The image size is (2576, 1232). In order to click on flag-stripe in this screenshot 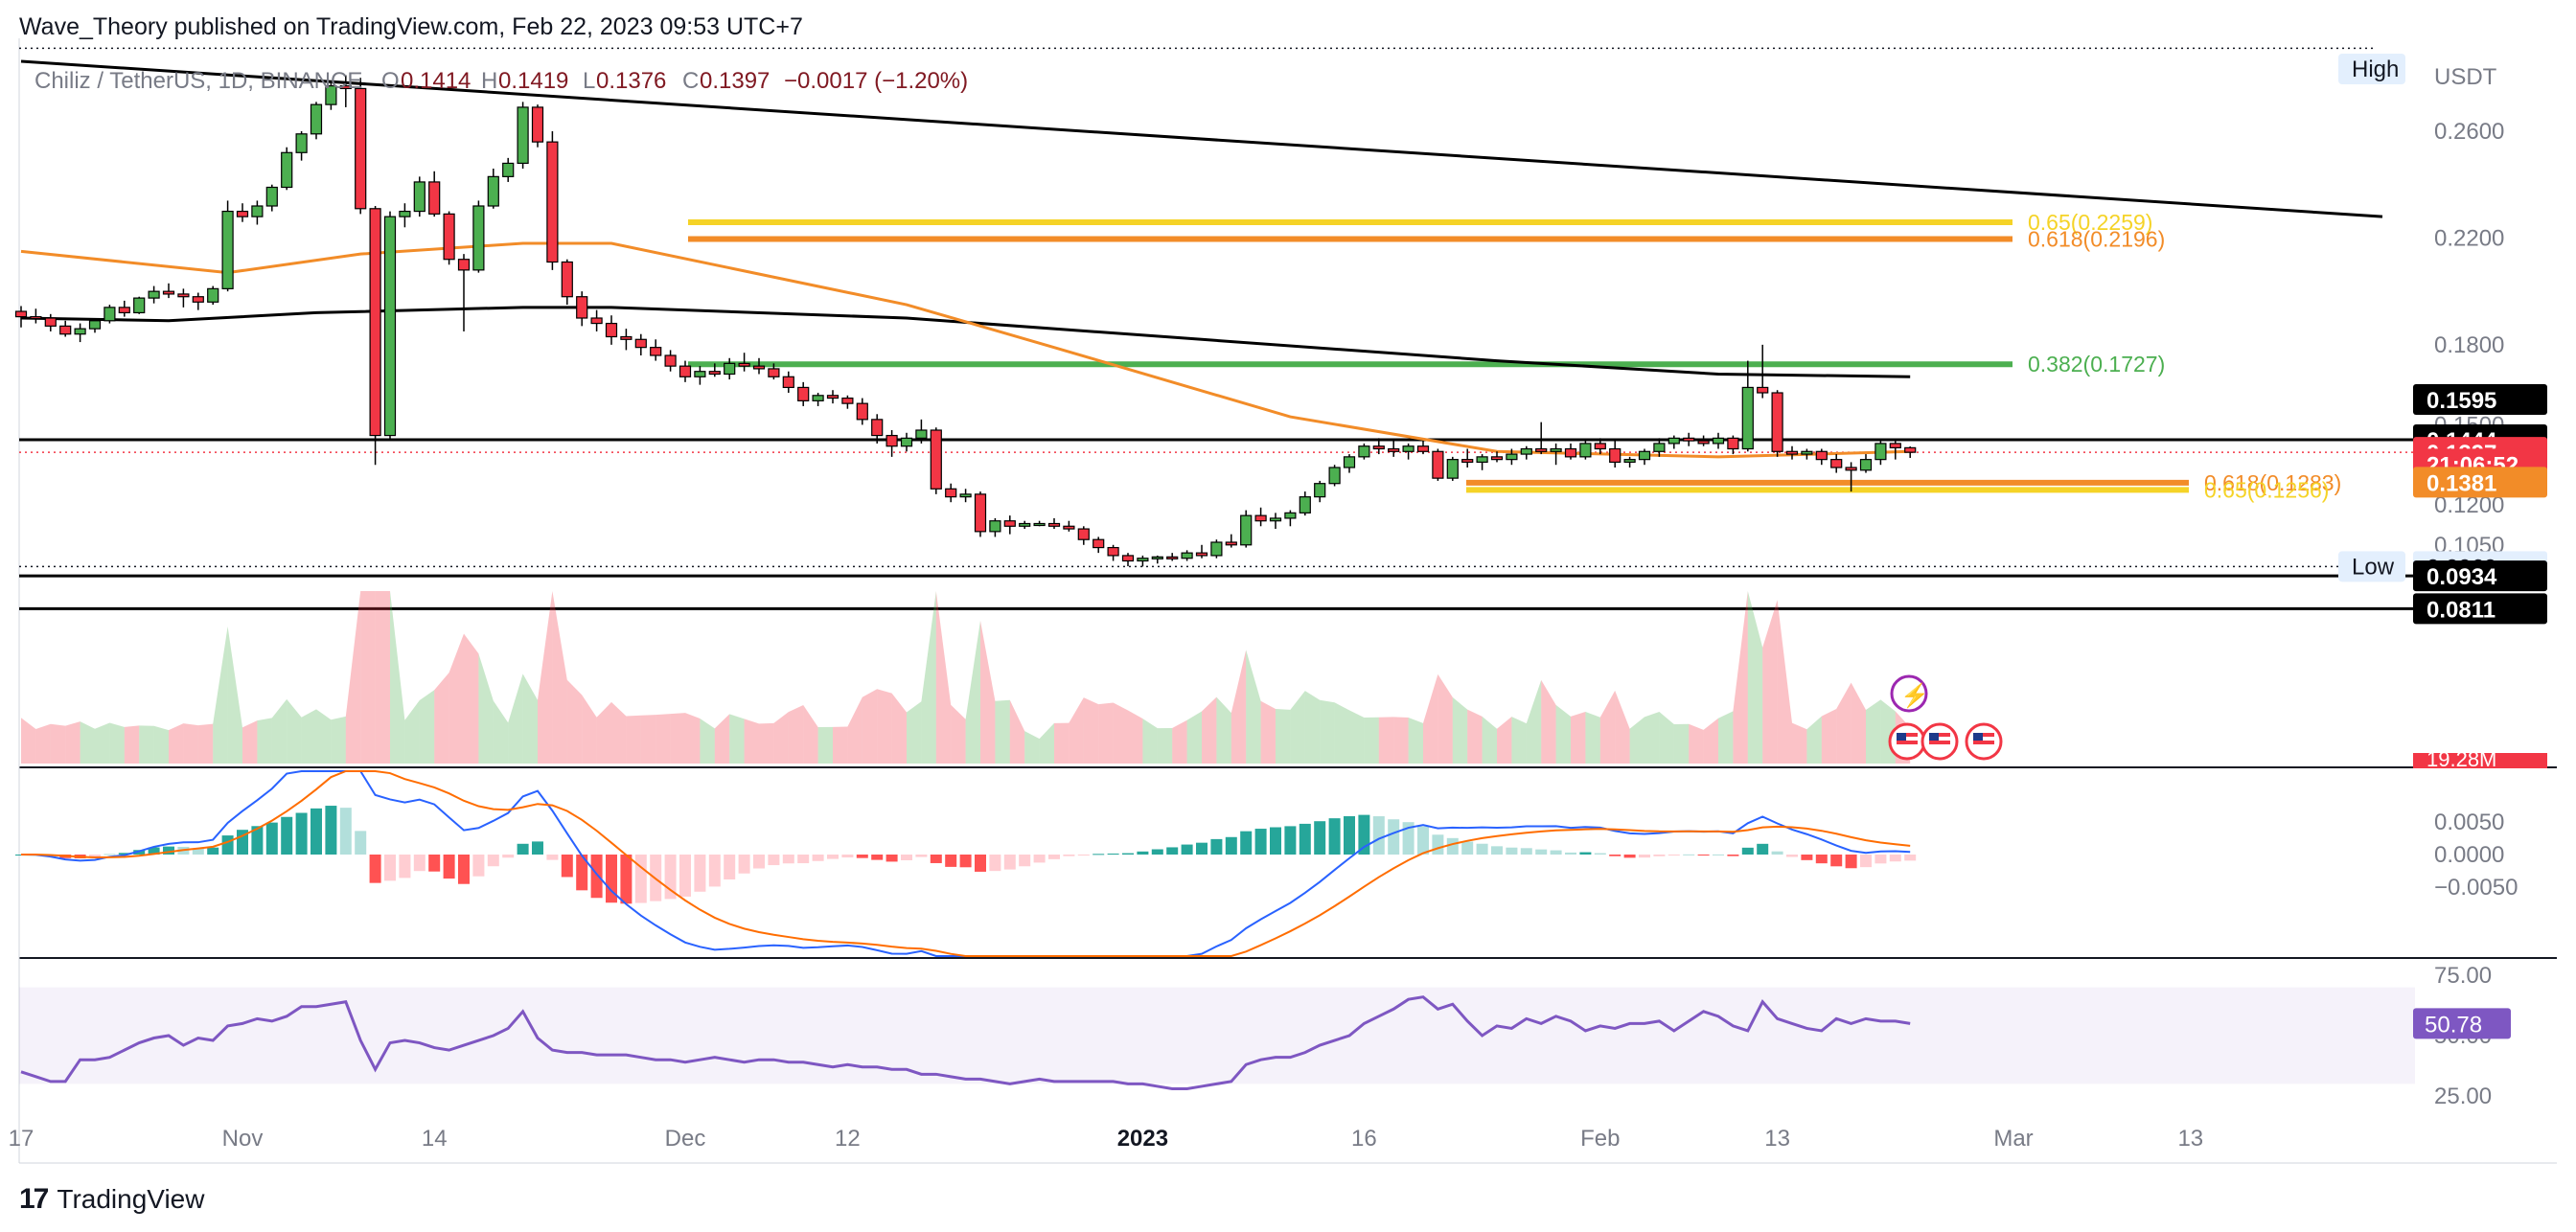, I will do `click(1983, 742)`.